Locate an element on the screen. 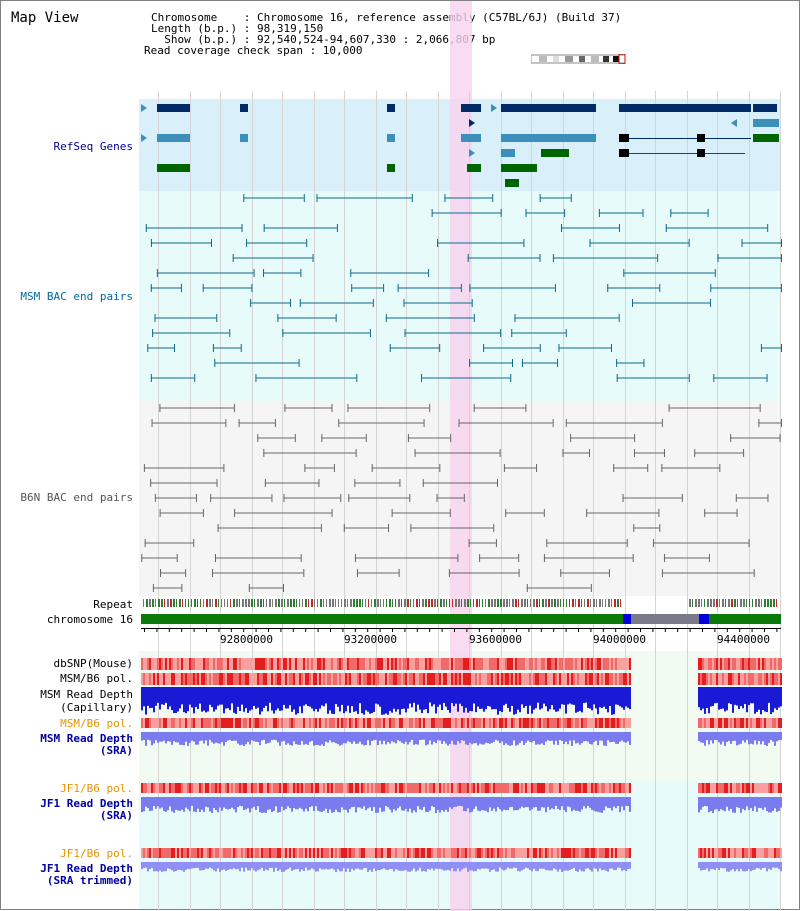 The height and width of the screenshot is (911, 800). refseq-genes-label: RefSeq Genes is located at coordinates (93, 146).